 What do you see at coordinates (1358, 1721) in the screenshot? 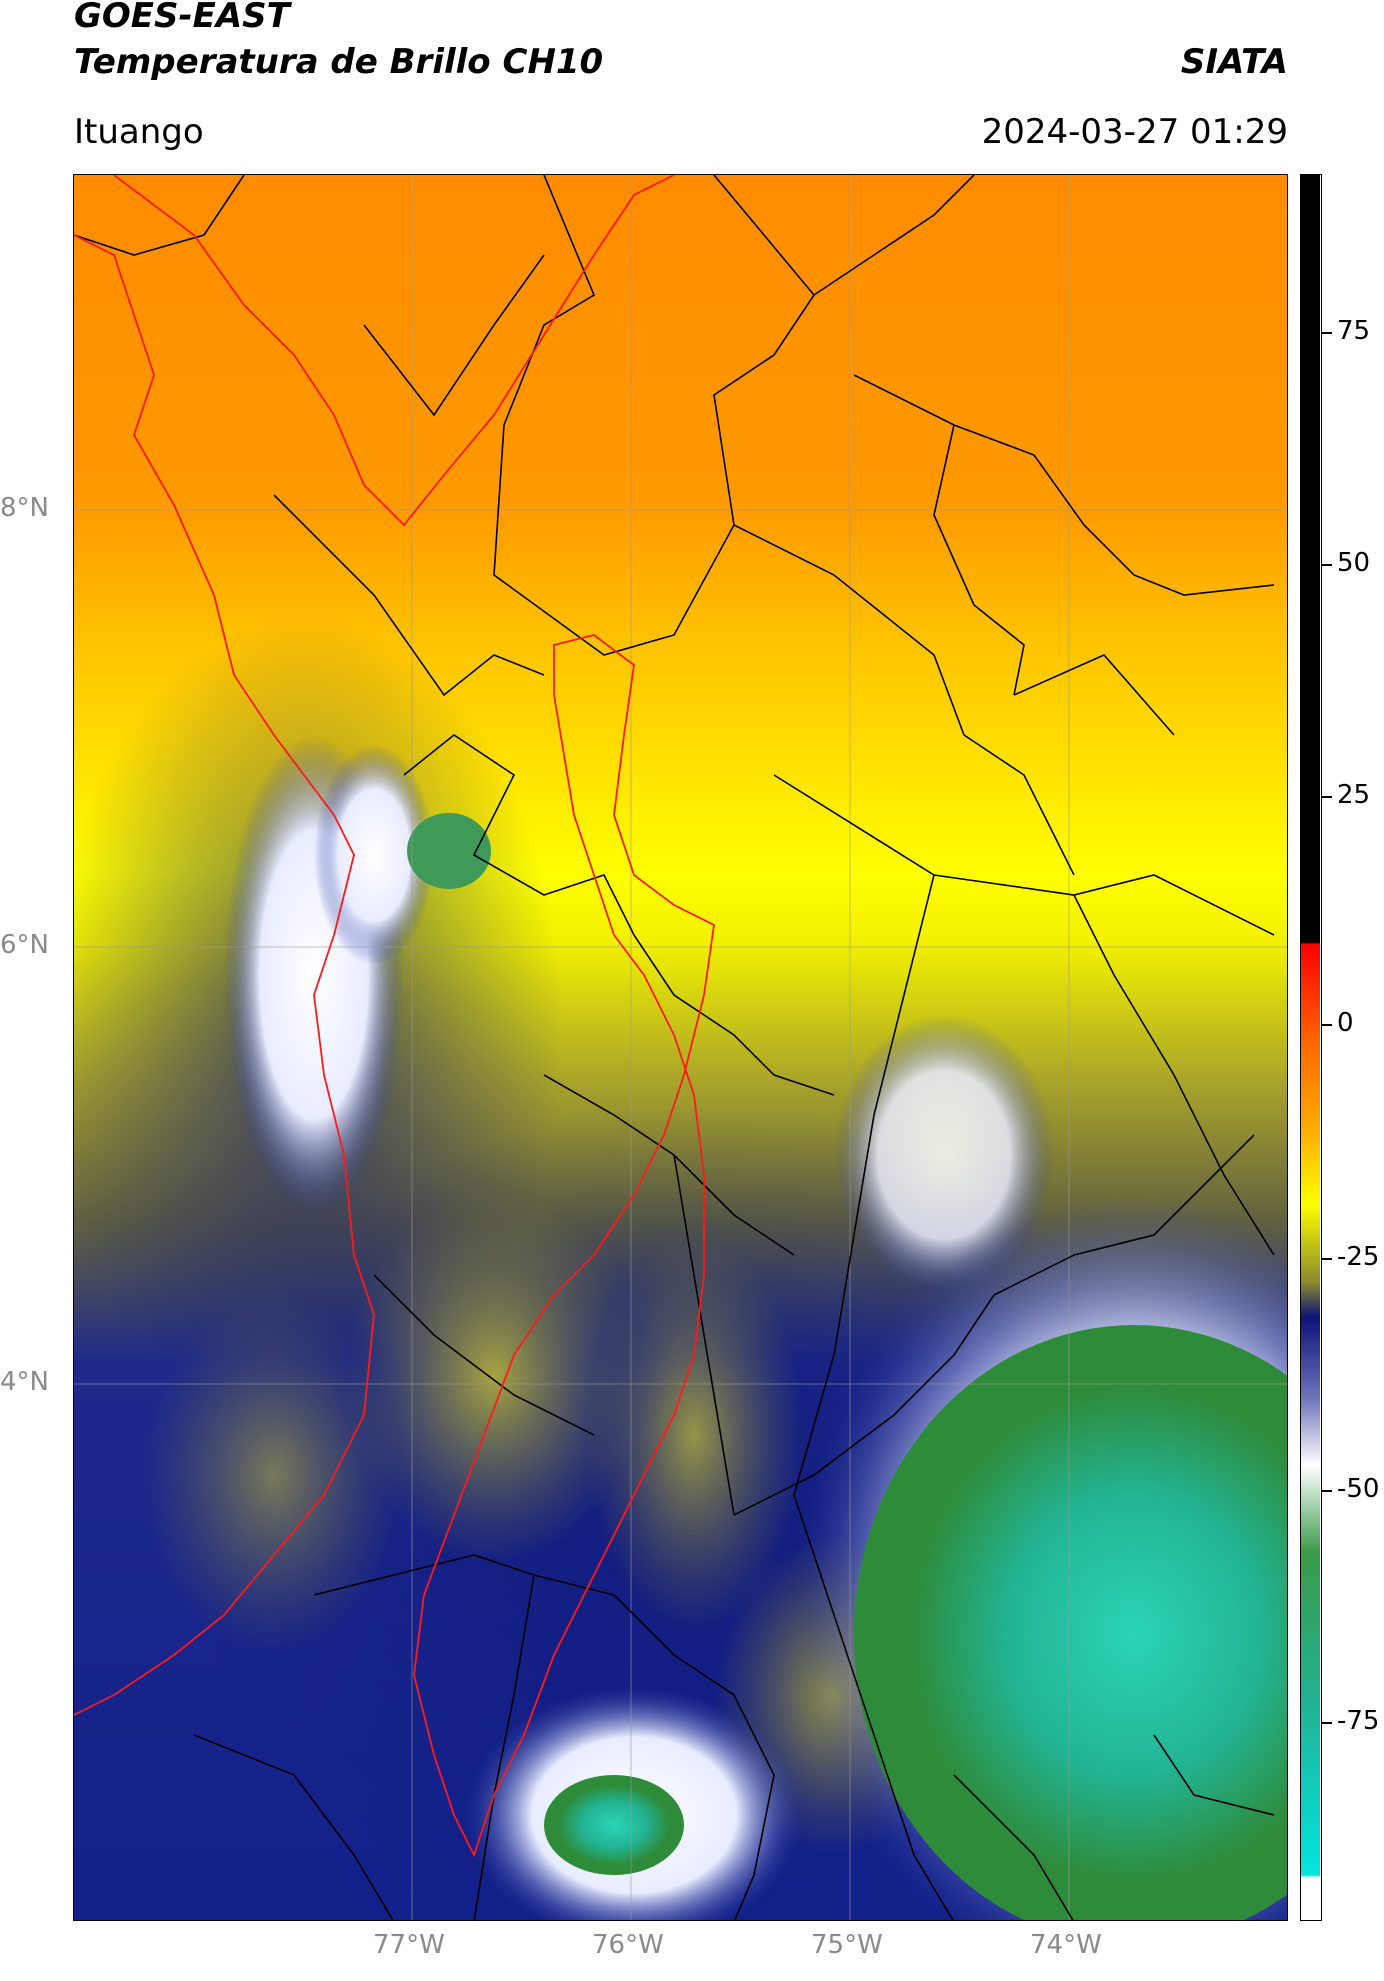
I see `colorbar-tick-minus75: -75` at bounding box center [1358, 1721].